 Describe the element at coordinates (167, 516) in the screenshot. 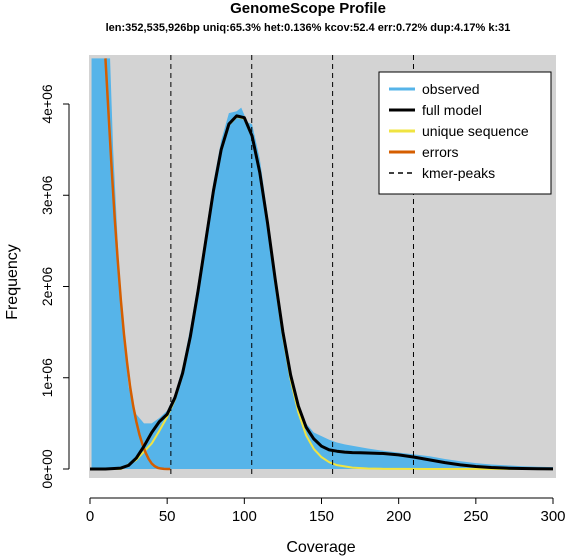

I see `x-tick-label: 50` at that location.